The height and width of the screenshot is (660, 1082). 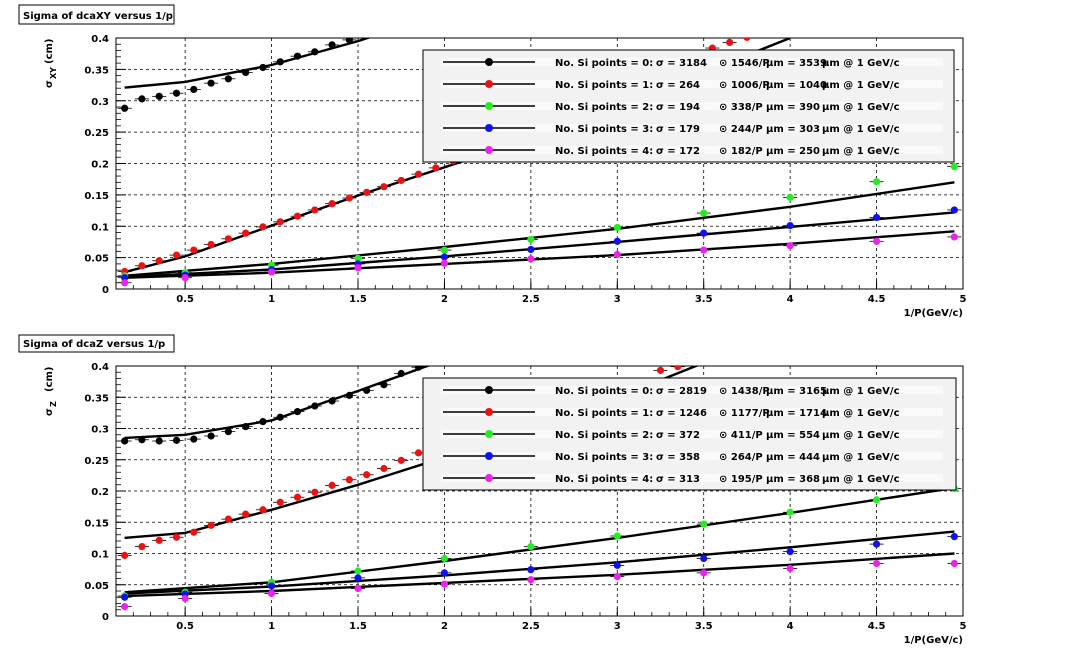 I want to click on legend-label: No. Si points = 2:, so click(x=604, y=107).